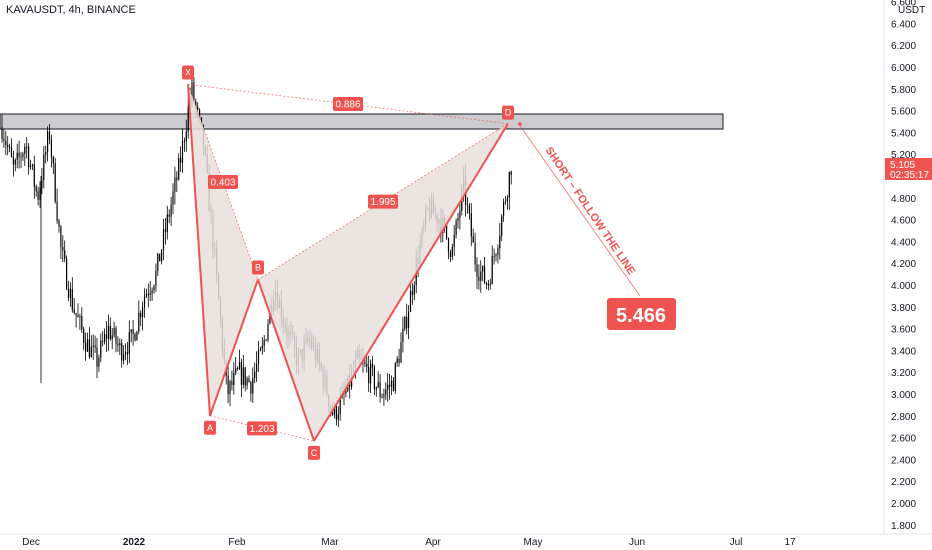 This screenshot has height=550, width=932. Describe the element at coordinates (903, 439) in the screenshot. I see `price-tick-label: 2.600` at that location.